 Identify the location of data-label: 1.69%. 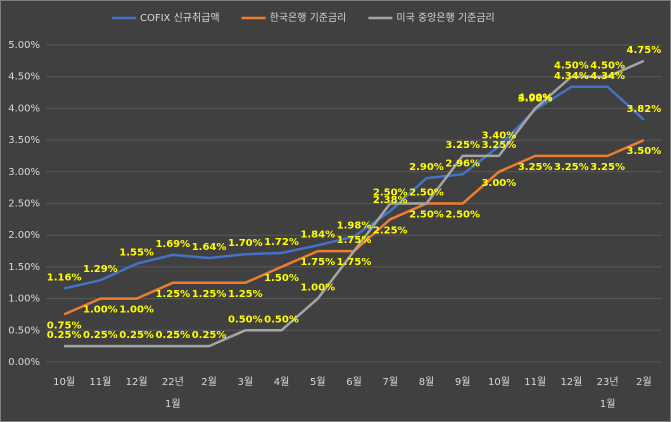
(172, 244).